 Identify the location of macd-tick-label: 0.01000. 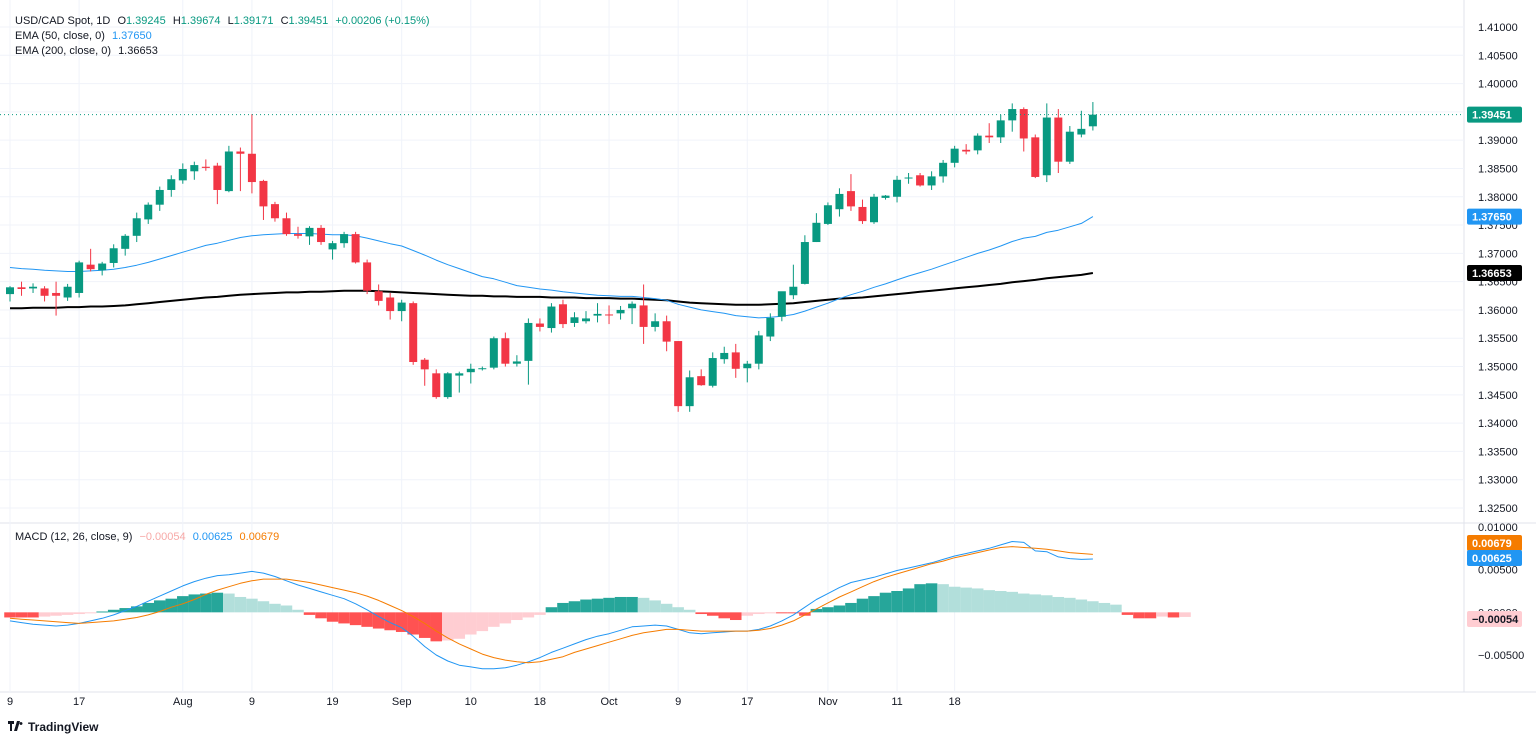
(1498, 528).